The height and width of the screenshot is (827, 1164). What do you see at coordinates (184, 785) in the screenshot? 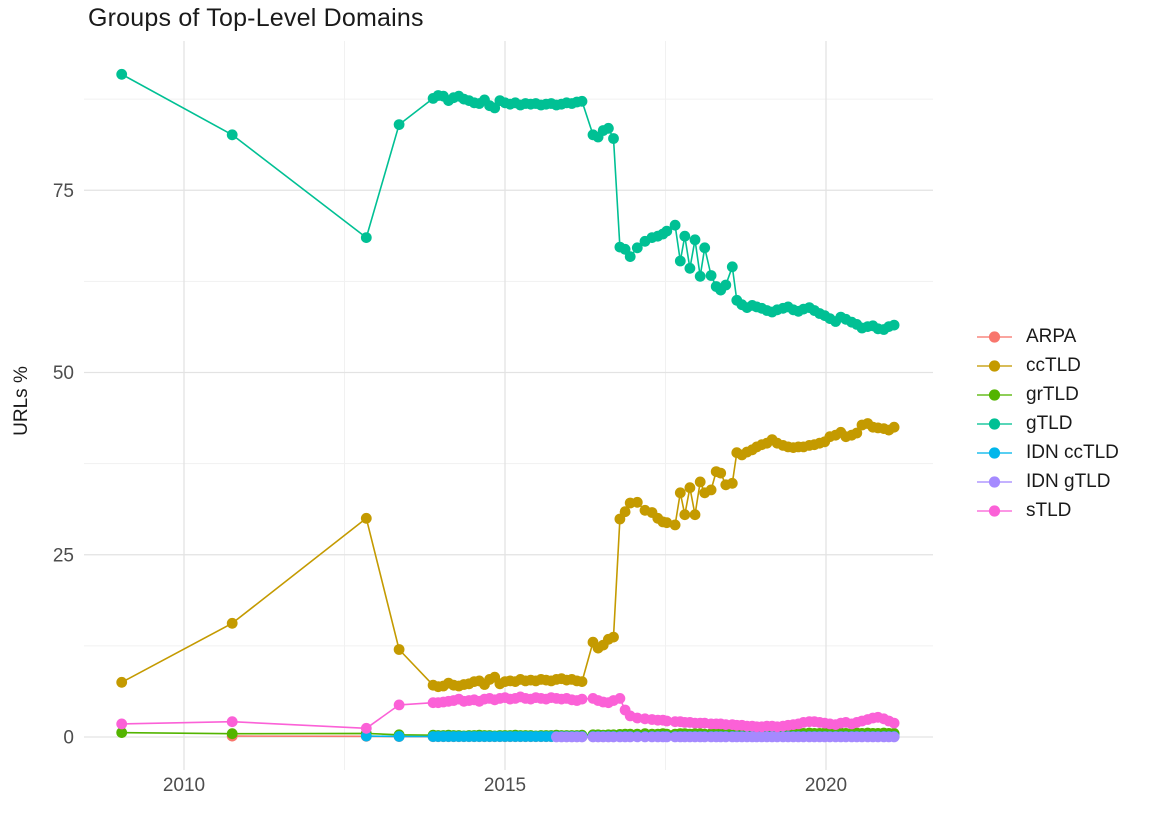
I see `x-tick-label: 2010` at bounding box center [184, 785].